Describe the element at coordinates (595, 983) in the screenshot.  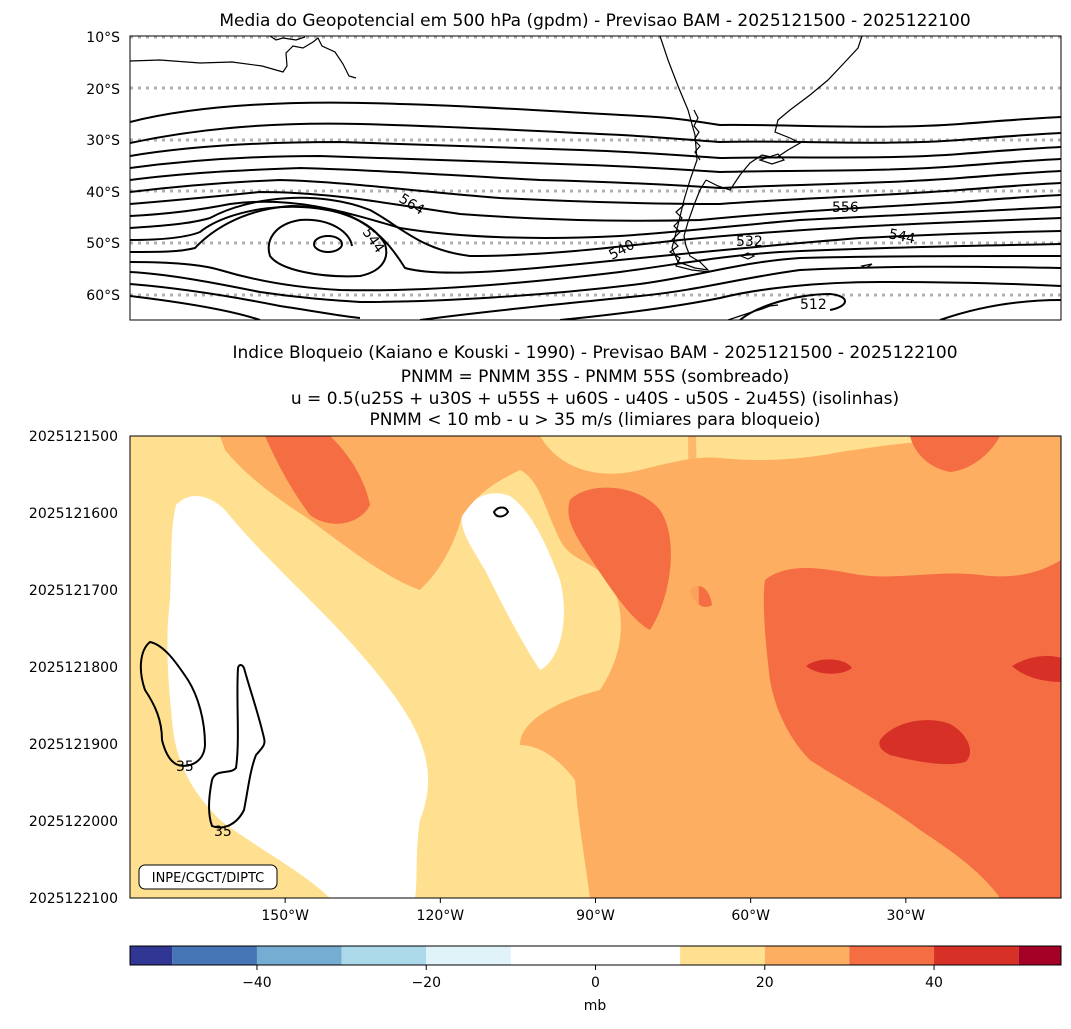
I see `colorbar-tick-label: 0` at that location.